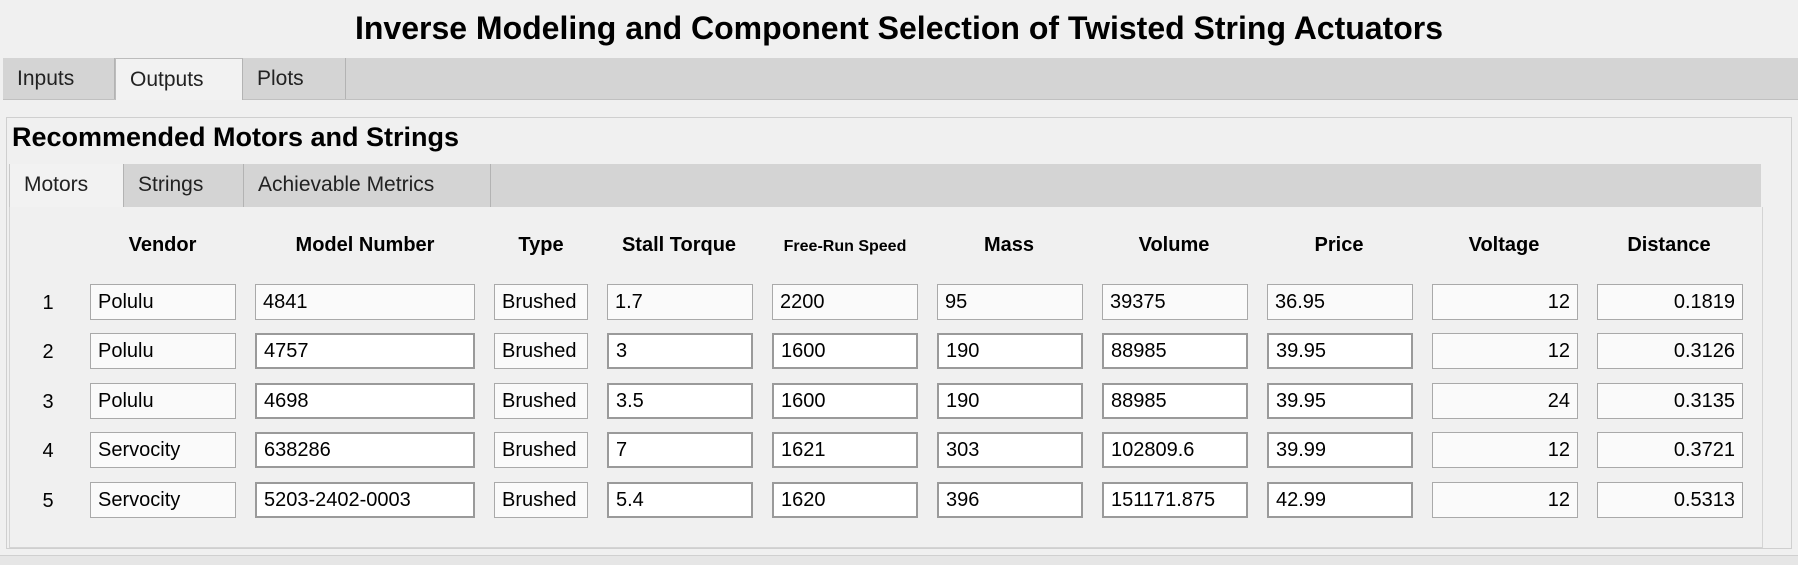  What do you see at coordinates (1010, 450) in the screenshot?
I see `cell-mass: 303` at bounding box center [1010, 450].